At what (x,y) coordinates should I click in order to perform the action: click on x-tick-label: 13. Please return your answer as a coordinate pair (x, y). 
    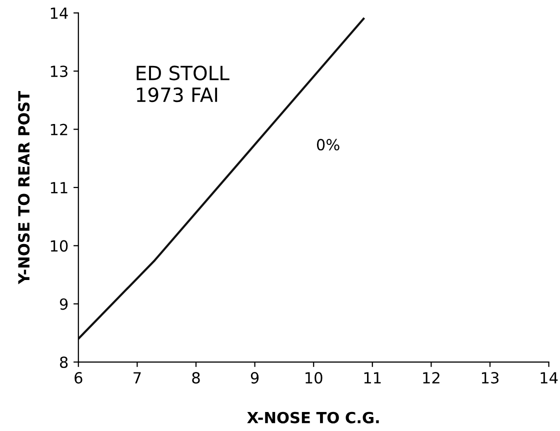
    Looking at the image, I should click on (490, 378).